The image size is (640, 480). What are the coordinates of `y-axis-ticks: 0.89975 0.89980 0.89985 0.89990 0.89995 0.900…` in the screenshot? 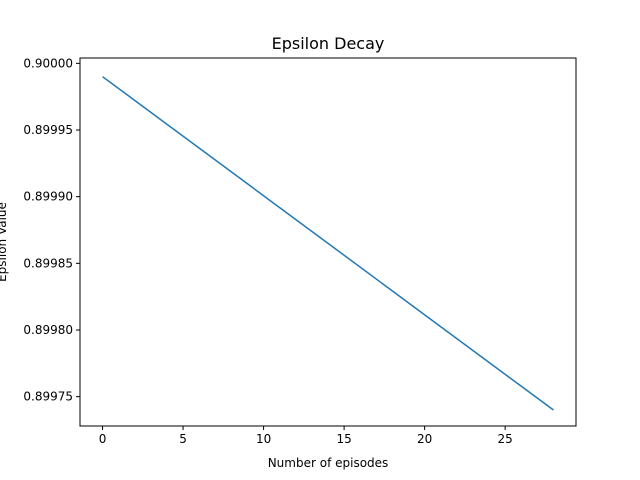 It's located at (51, 230).